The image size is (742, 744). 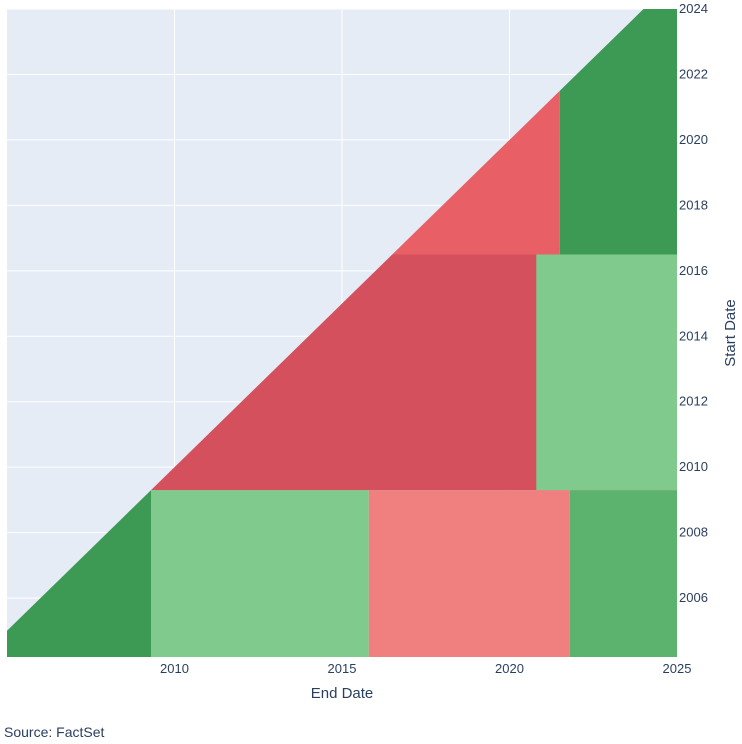 What do you see at coordinates (509, 668) in the screenshot?
I see `x-tick-label: 2020` at bounding box center [509, 668].